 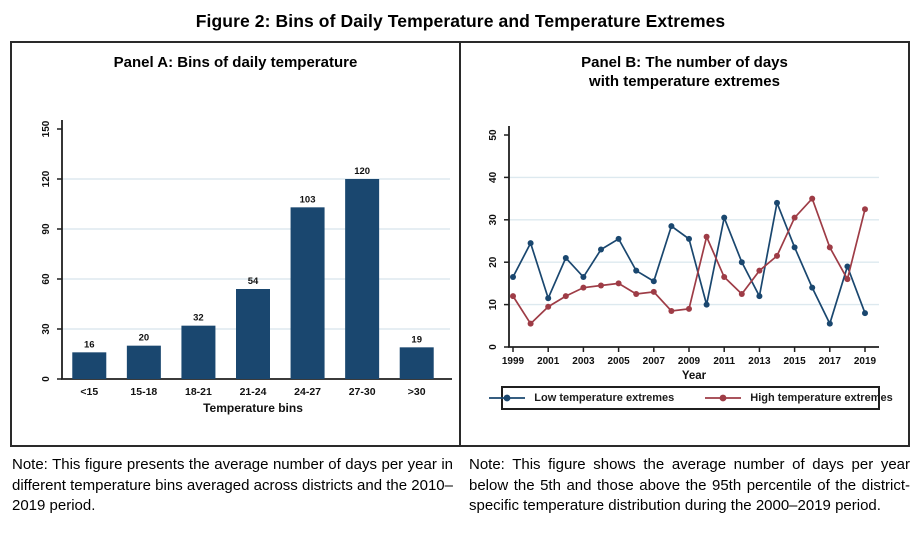 What do you see at coordinates (198, 392) in the screenshot?
I see `x-tick-label: 18-21` at bounding box center [198, 392].